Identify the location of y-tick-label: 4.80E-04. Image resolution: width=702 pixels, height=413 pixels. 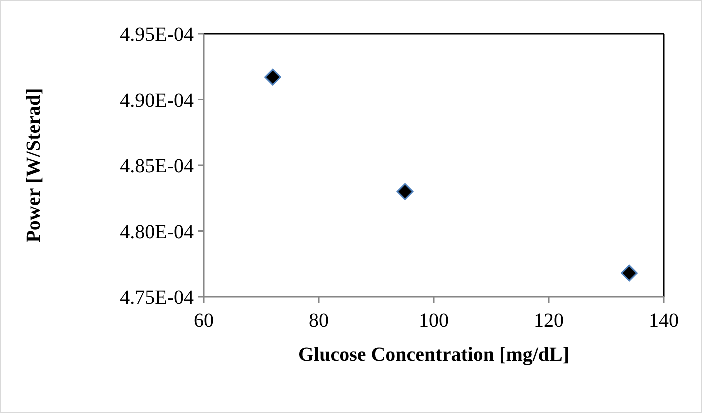
(157, 232).